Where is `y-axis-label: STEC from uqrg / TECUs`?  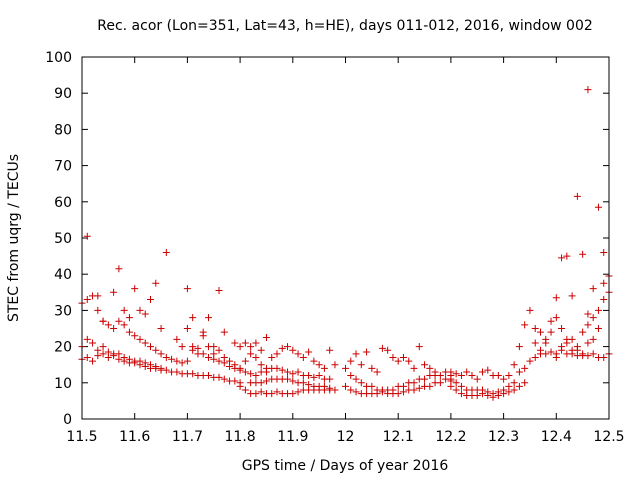 y-axis-label: STEC from uqrg / TECUs is located at coordinates (14, 238).